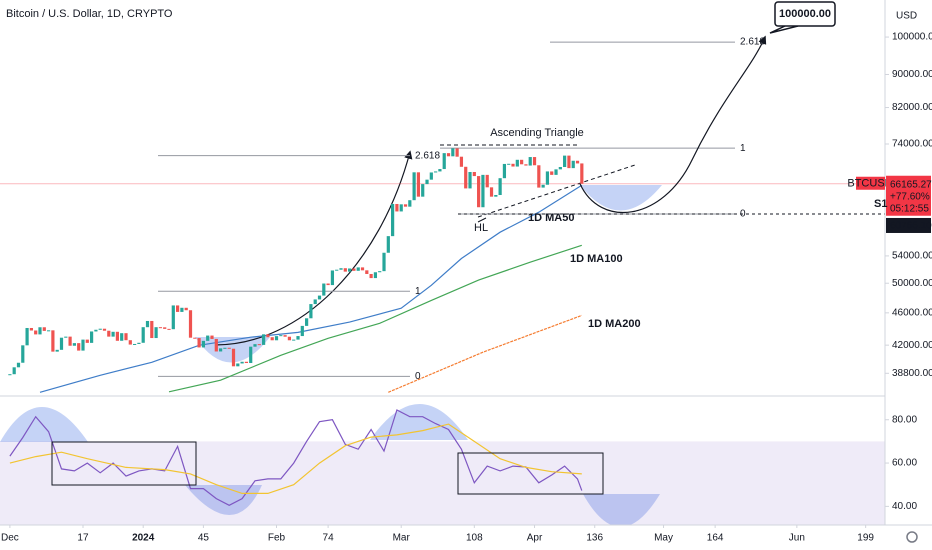  I want to click on support-box, so click(908, 225).